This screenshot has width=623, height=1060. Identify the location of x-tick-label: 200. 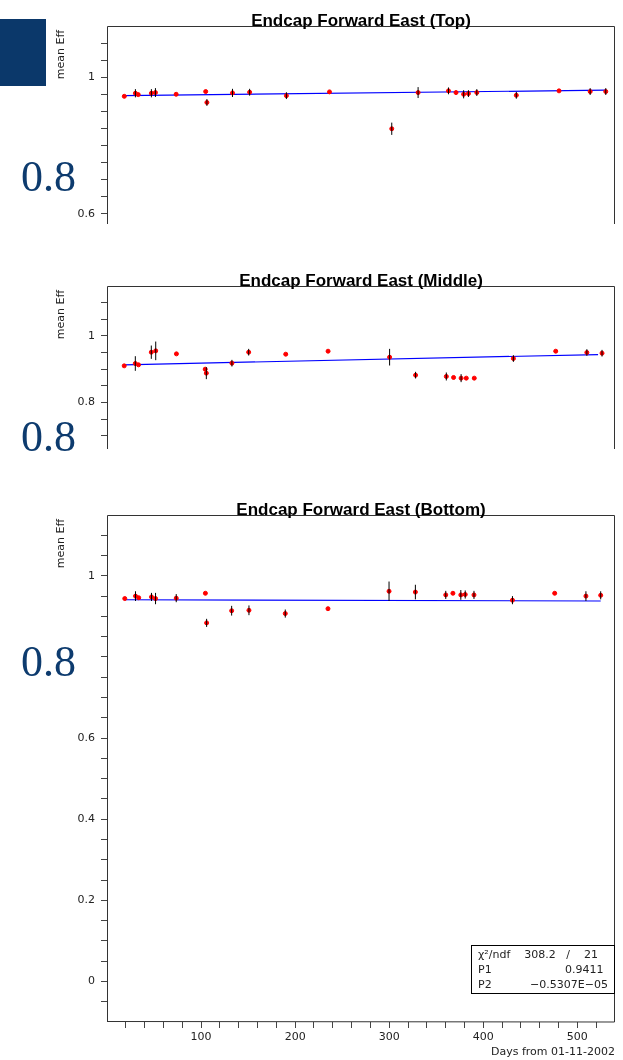
(295, 1037).